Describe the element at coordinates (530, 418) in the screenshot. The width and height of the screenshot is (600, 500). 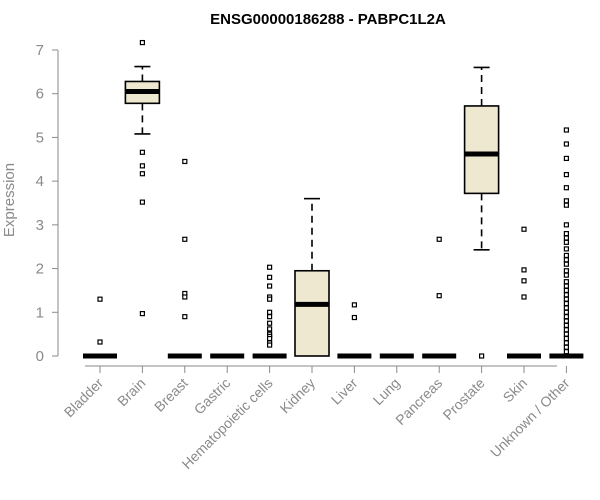
I see `x-tick-label: Unknown / Other` at that location.